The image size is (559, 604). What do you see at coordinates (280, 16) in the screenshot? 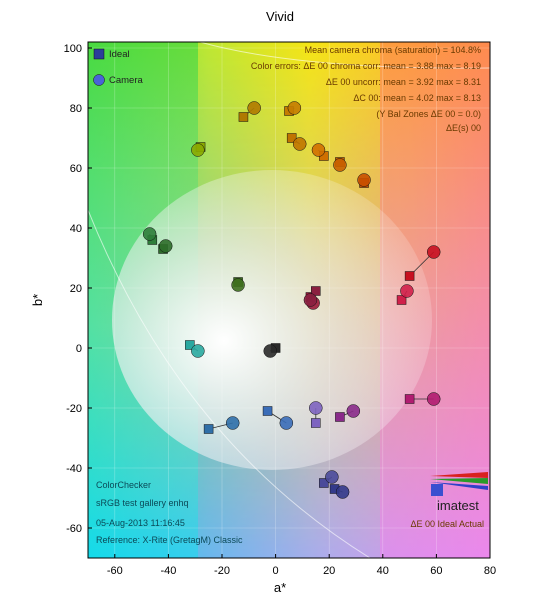
I see `chart-title: Vivid` at bounding box center [280, 16].